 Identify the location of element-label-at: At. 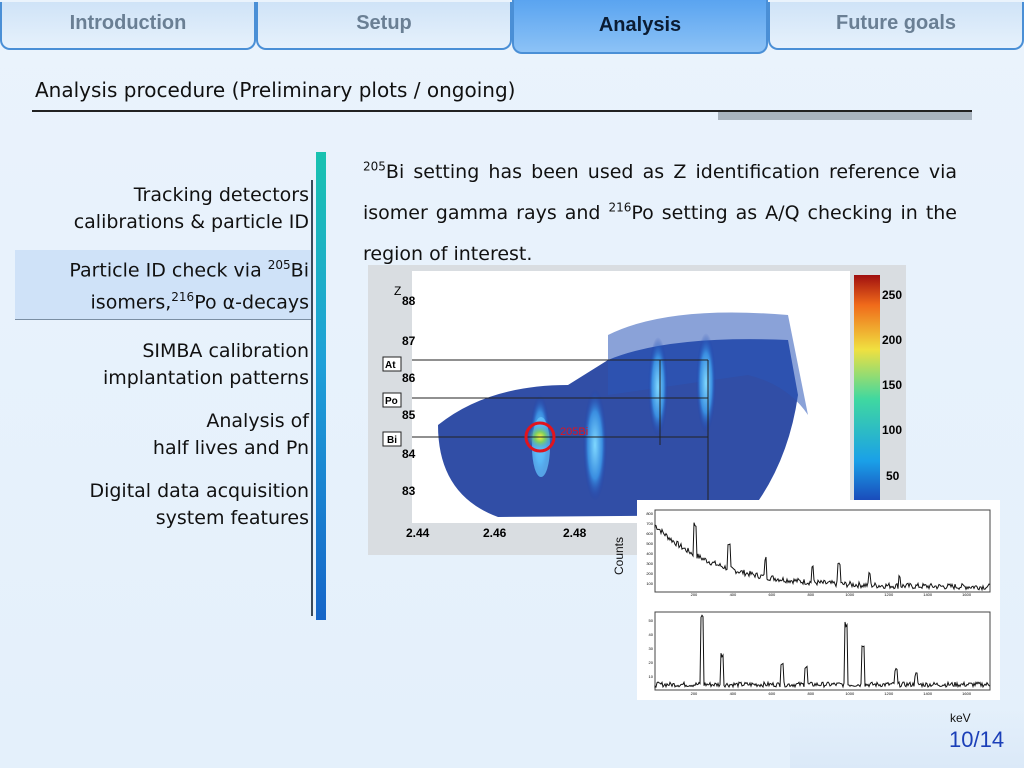
(390, 365).